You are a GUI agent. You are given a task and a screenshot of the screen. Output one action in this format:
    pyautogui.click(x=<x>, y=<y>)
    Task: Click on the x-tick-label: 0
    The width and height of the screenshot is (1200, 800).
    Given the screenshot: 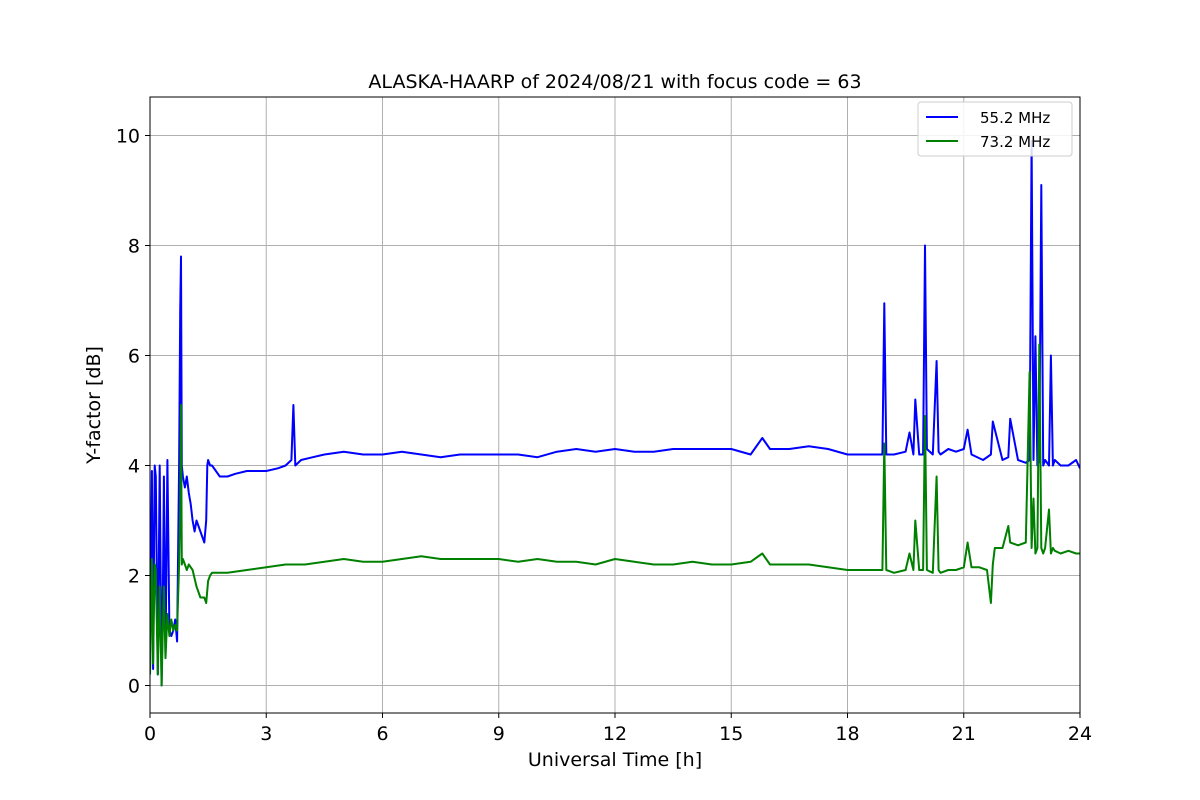 What is the action you would take?
    pyautogui.click(x=150, y=734)
    